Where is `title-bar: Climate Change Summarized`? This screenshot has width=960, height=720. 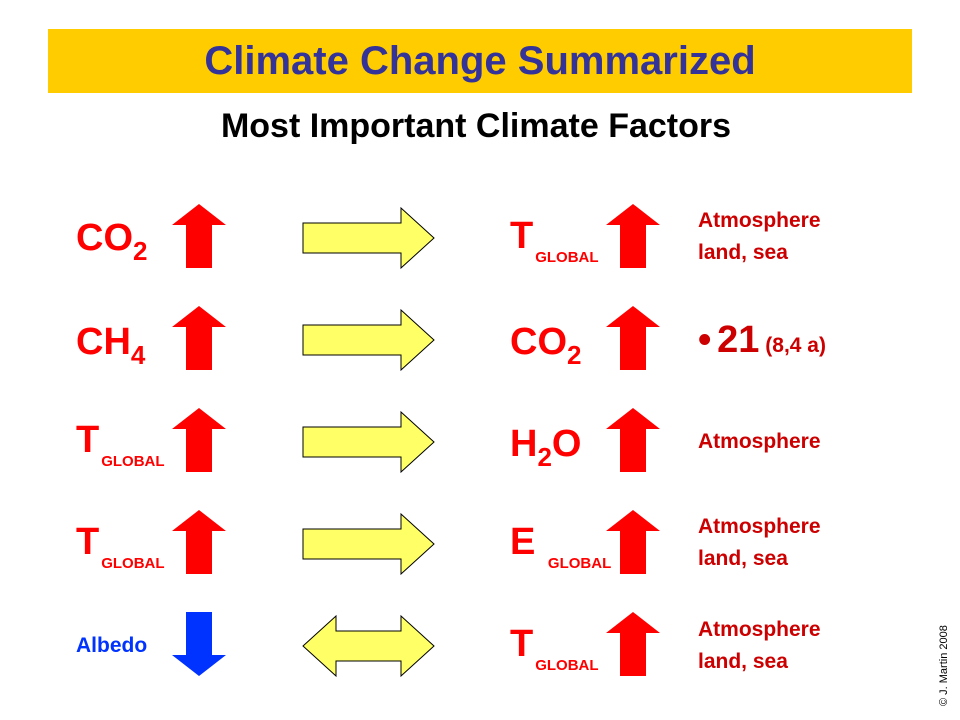 title-bar: Climate Change Summarized is located at coordinates (480, 61).